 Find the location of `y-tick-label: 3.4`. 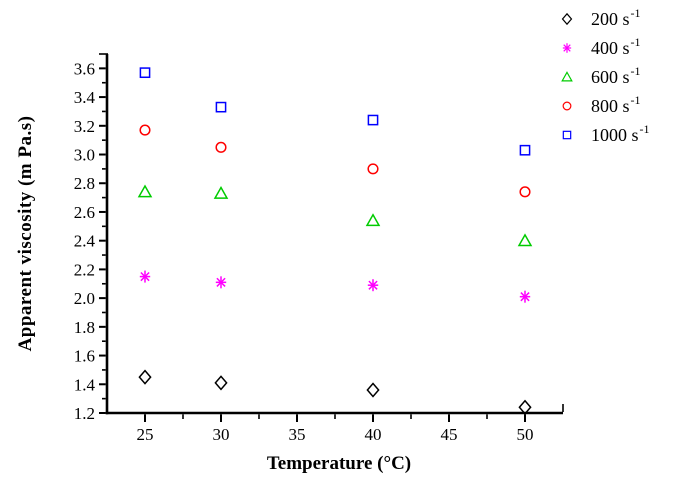

y-tick-label: 3.4 is located at coordinates (85, 97).